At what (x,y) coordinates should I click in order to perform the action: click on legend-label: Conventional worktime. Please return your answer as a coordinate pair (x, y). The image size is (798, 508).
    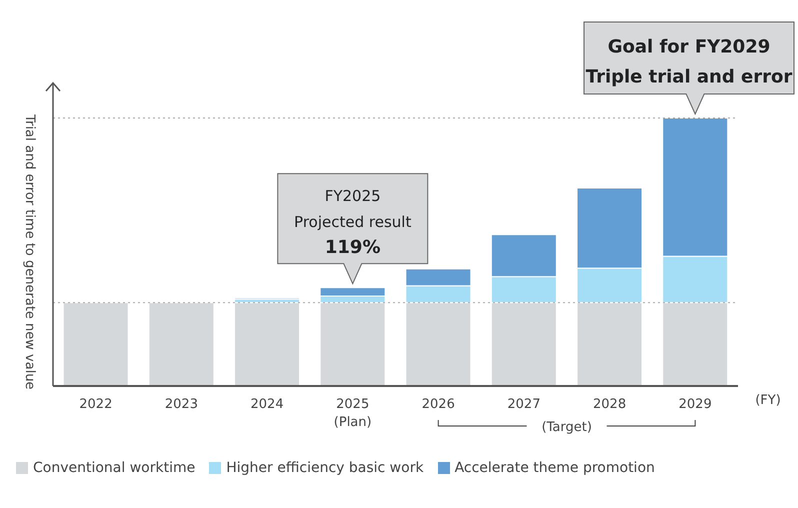
    Looking at the image, I should click on (114, 468).